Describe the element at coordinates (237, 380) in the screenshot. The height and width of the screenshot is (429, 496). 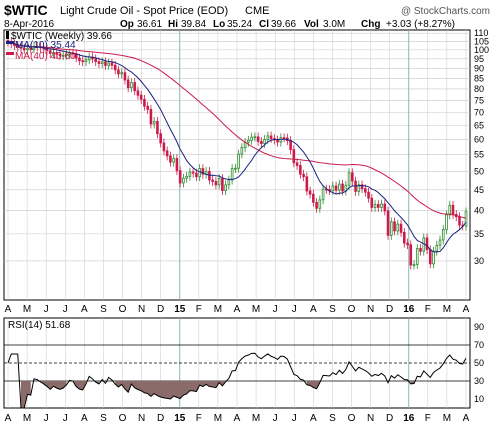
I see `rsi-line` at that location.